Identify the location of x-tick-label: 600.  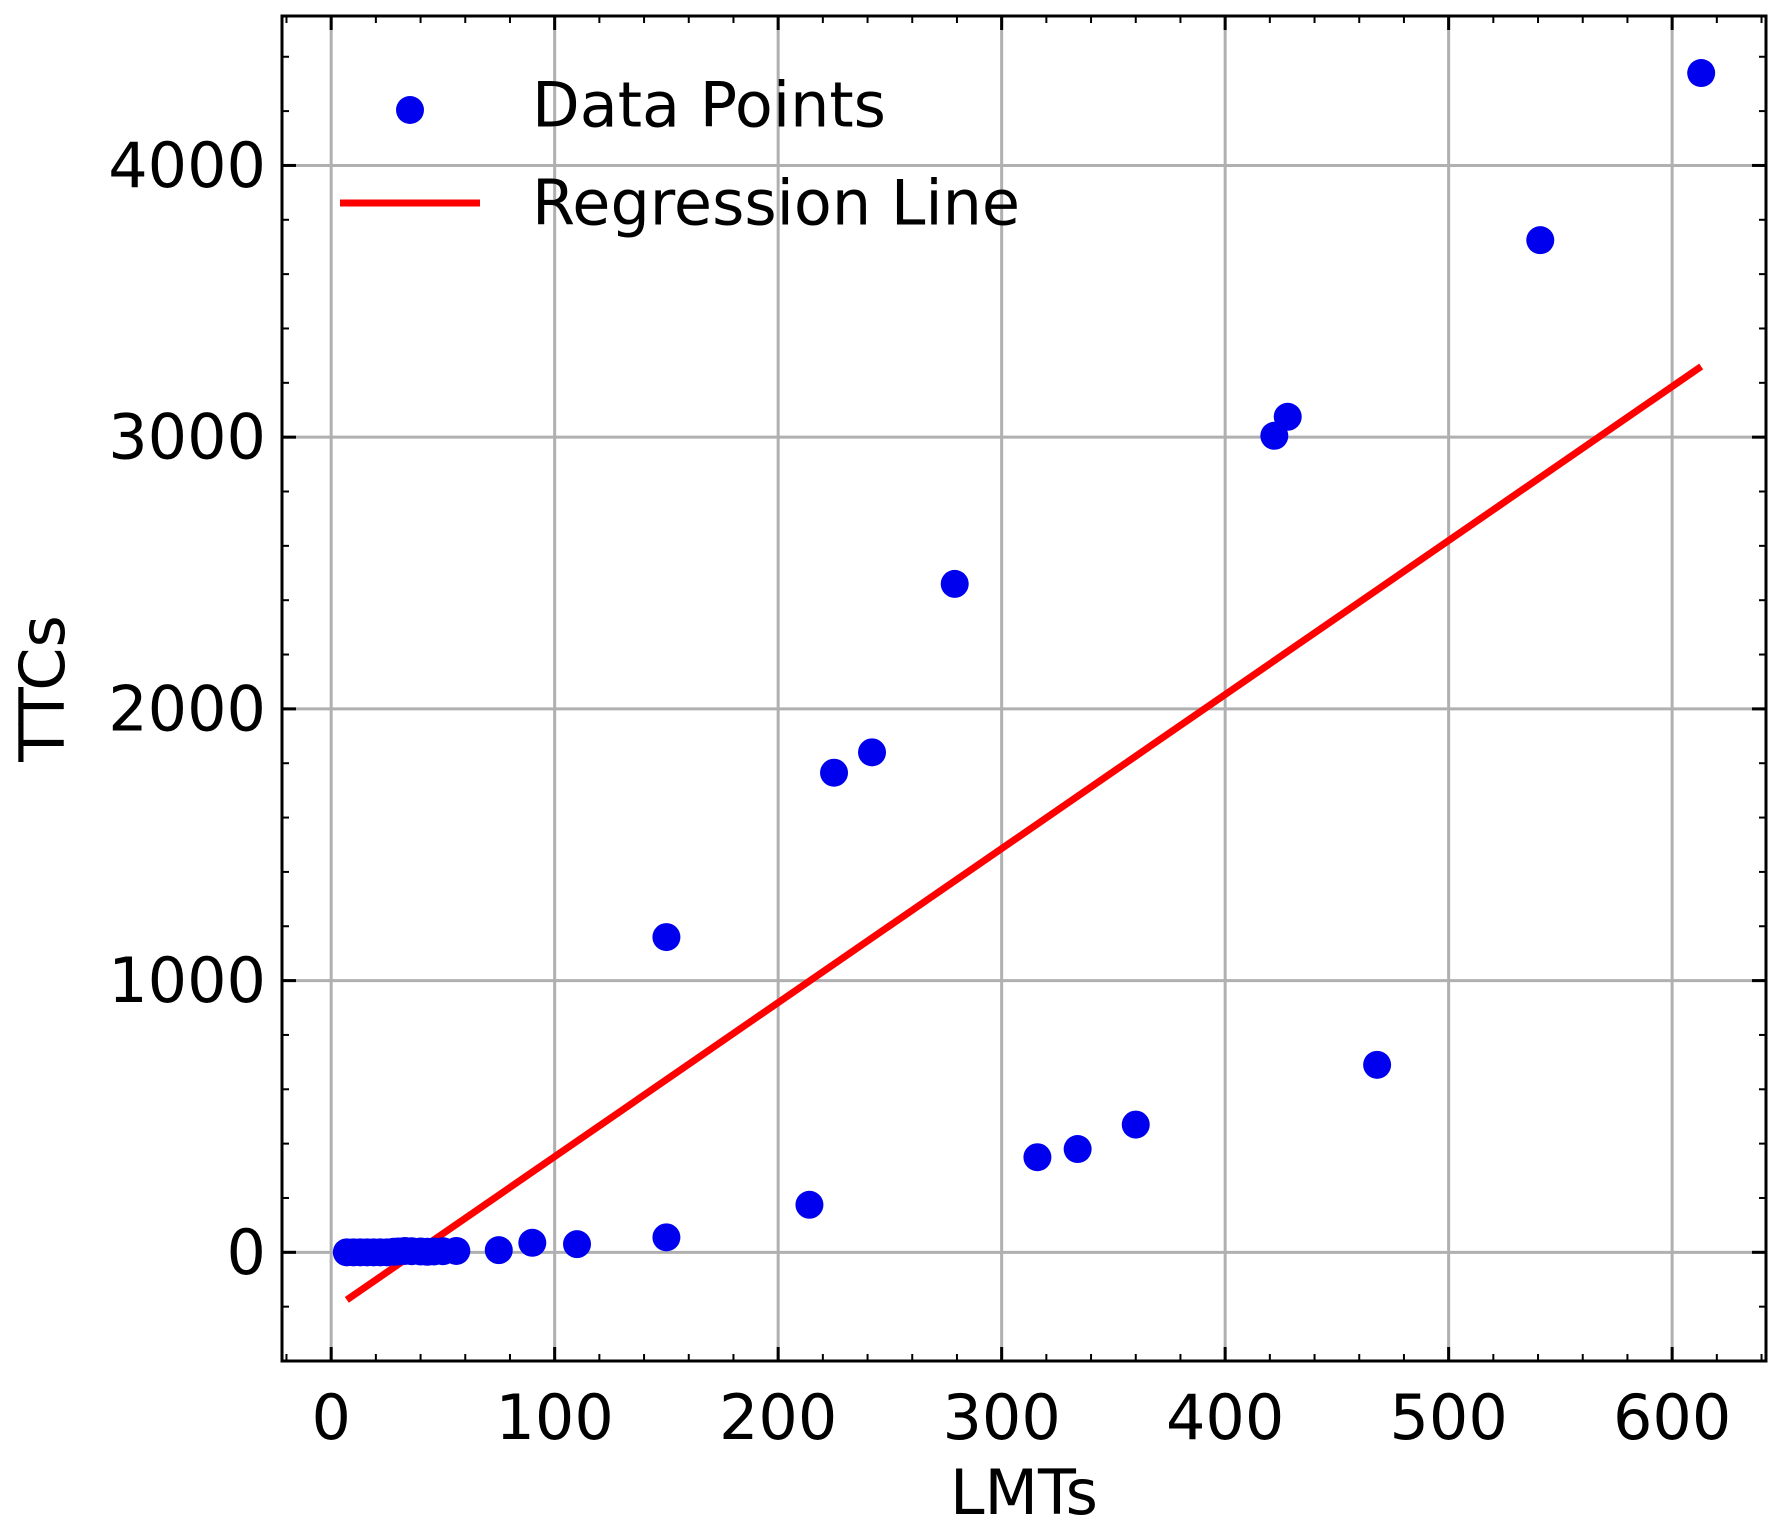
(1672, 1417).